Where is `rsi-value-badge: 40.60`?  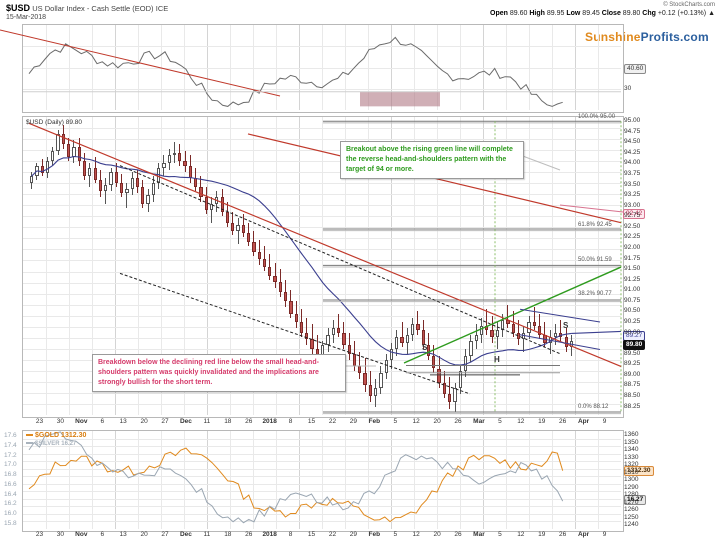 rsi-value-badge: 40.60 is located at coordinates (635, 69).